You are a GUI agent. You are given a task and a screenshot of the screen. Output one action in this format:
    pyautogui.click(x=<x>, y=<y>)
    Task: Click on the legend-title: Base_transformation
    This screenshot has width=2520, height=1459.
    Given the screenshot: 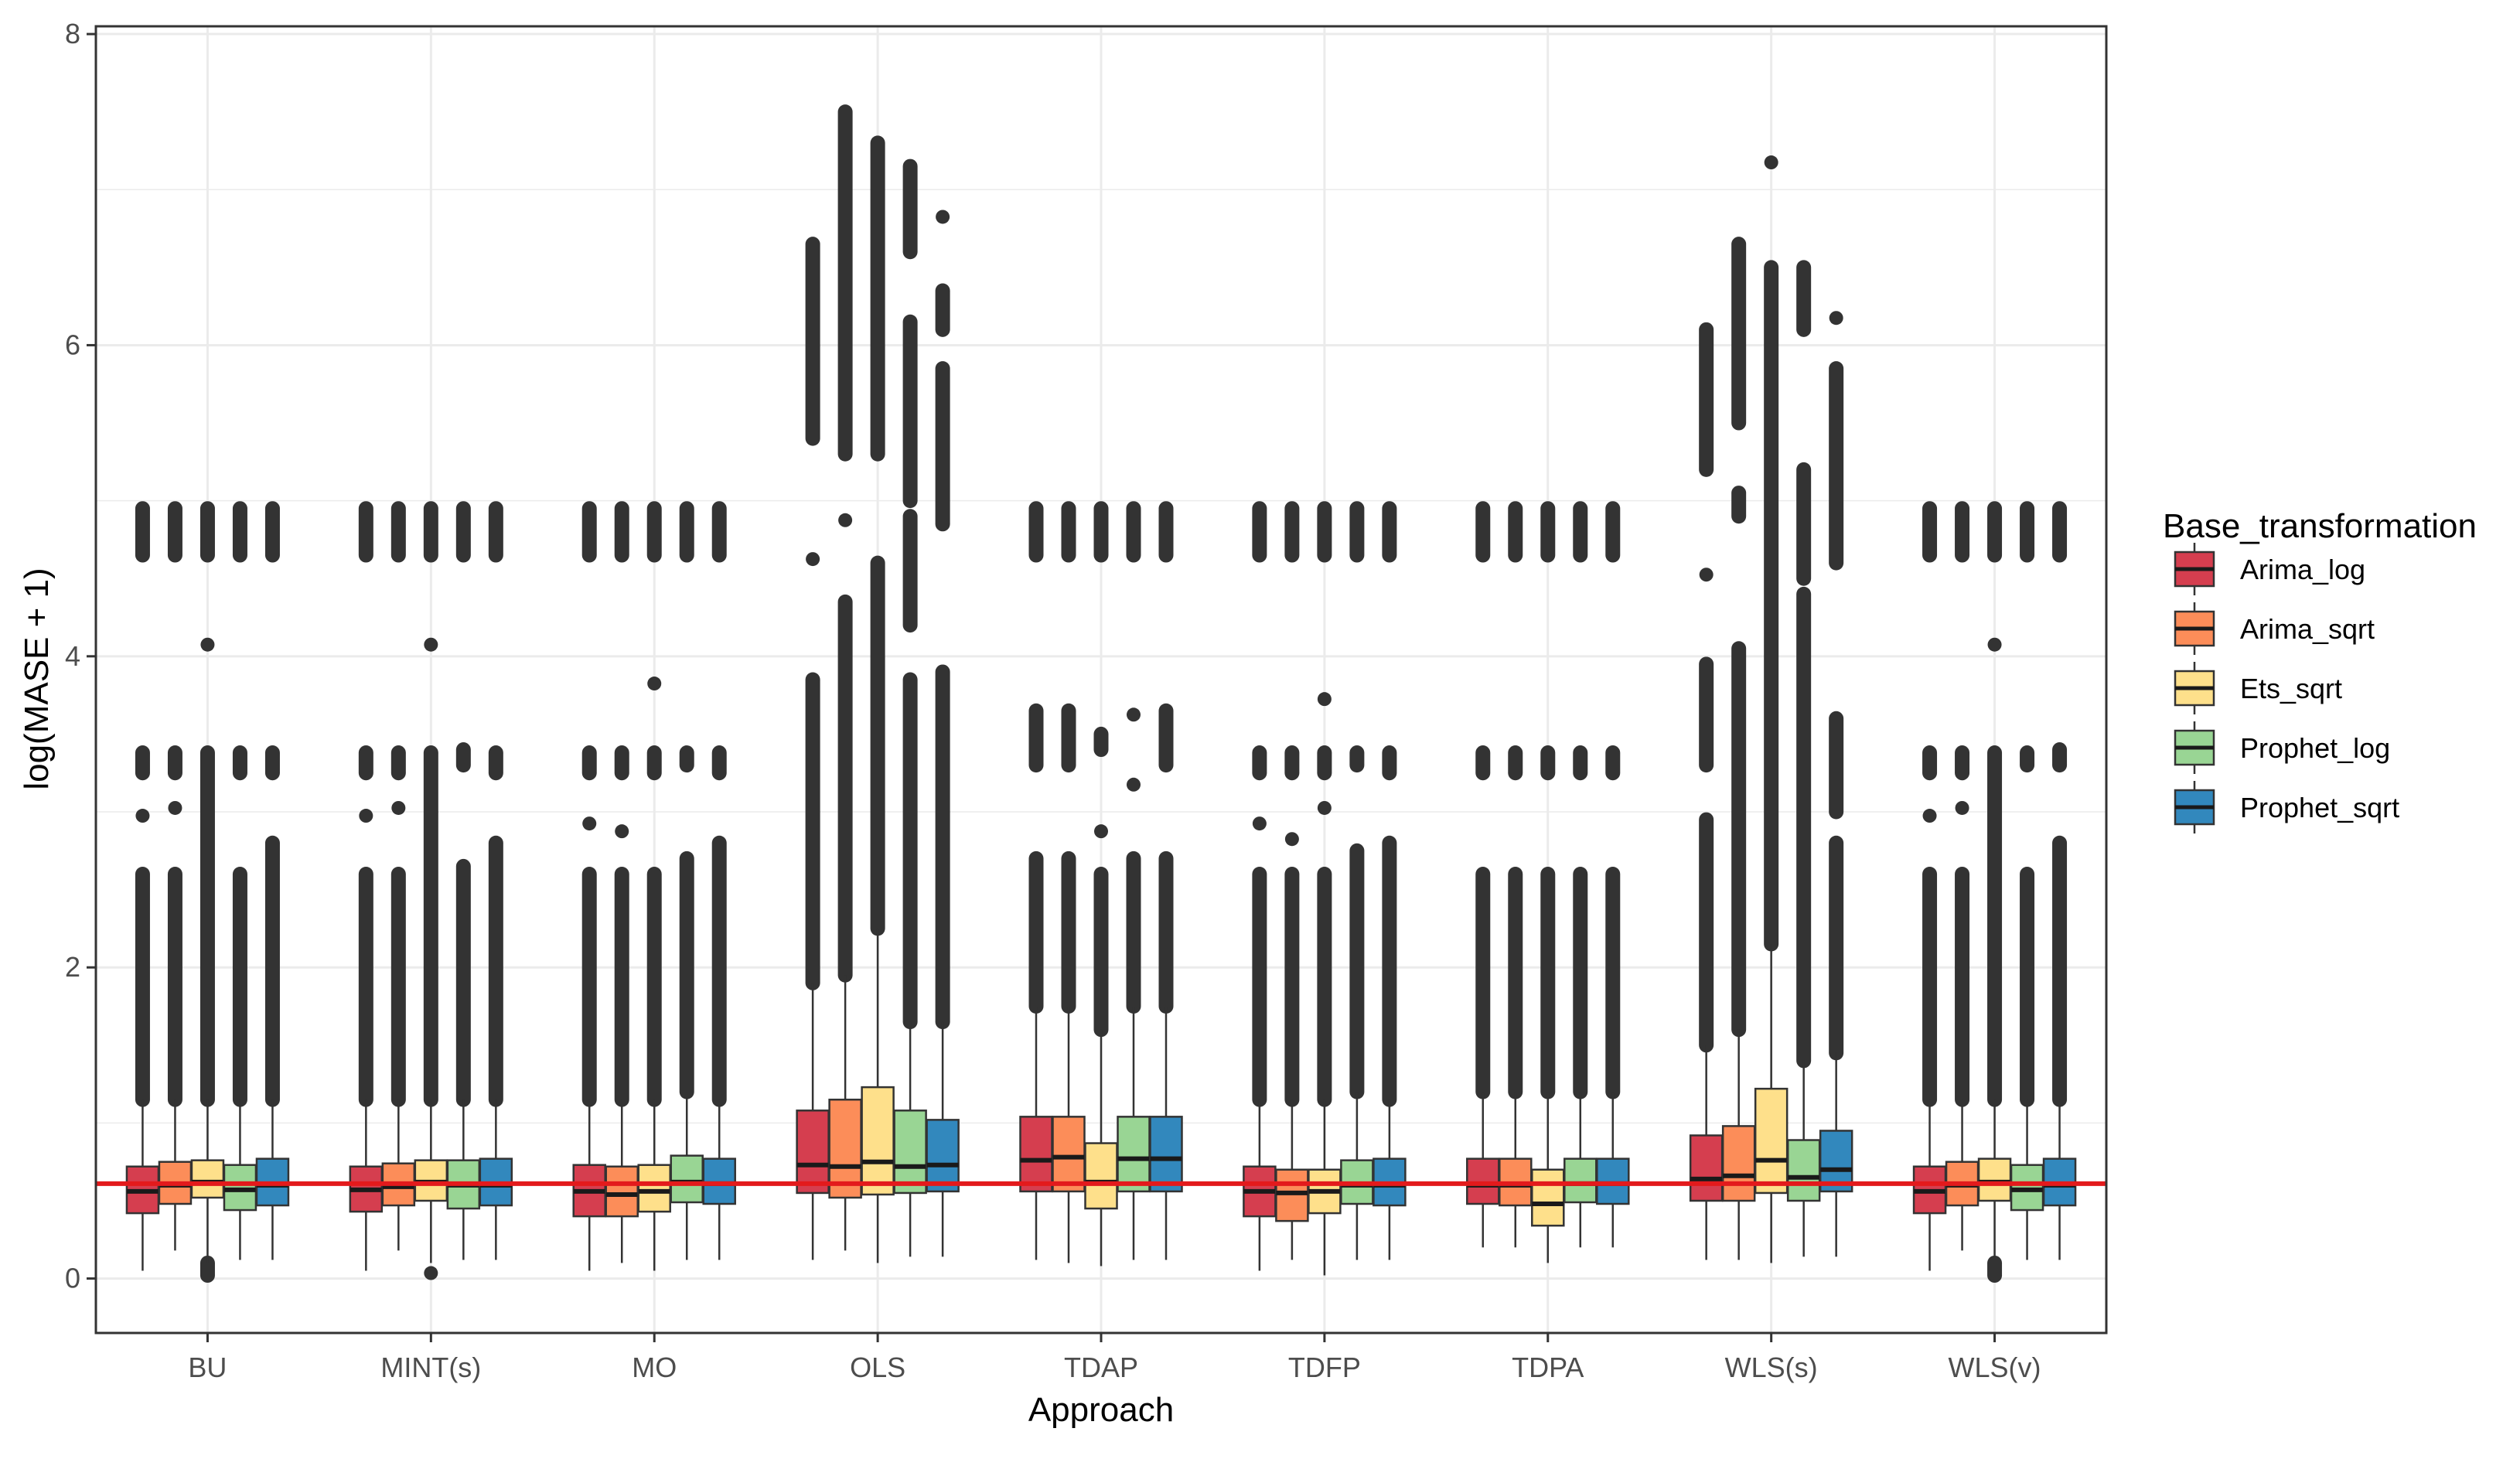 What is the action you would take?
    pyautogui.click(x=2320, y=526)
    